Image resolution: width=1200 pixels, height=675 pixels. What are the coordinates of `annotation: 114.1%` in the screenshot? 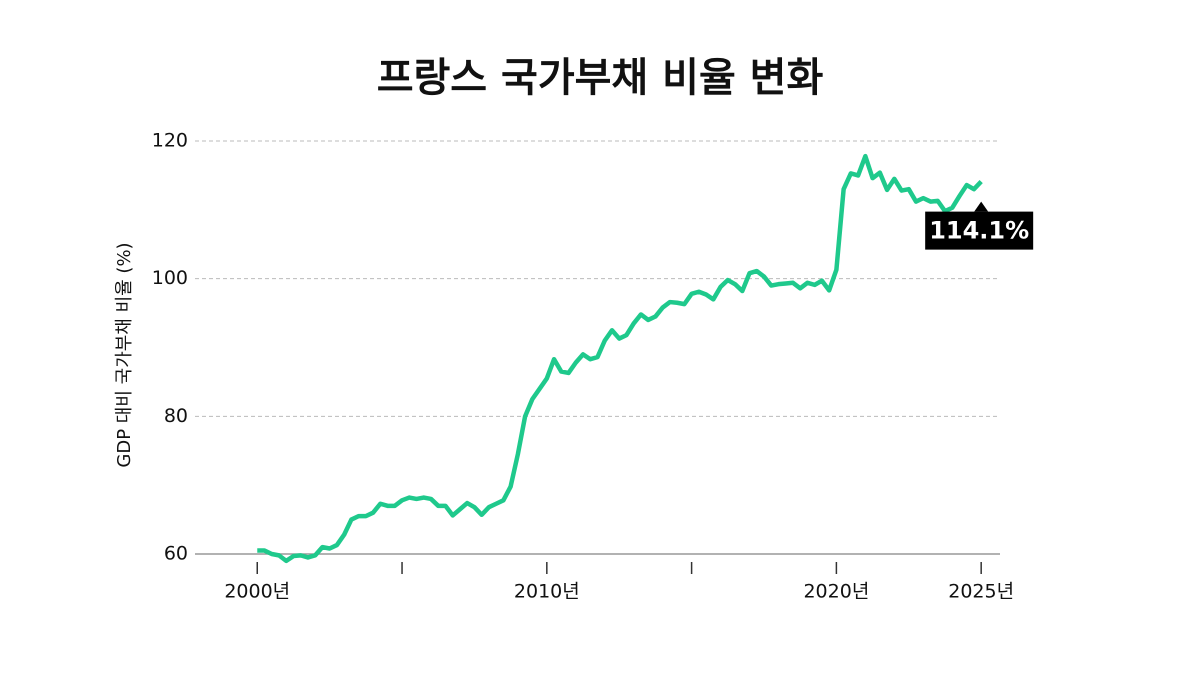 It's located at (979, 231).